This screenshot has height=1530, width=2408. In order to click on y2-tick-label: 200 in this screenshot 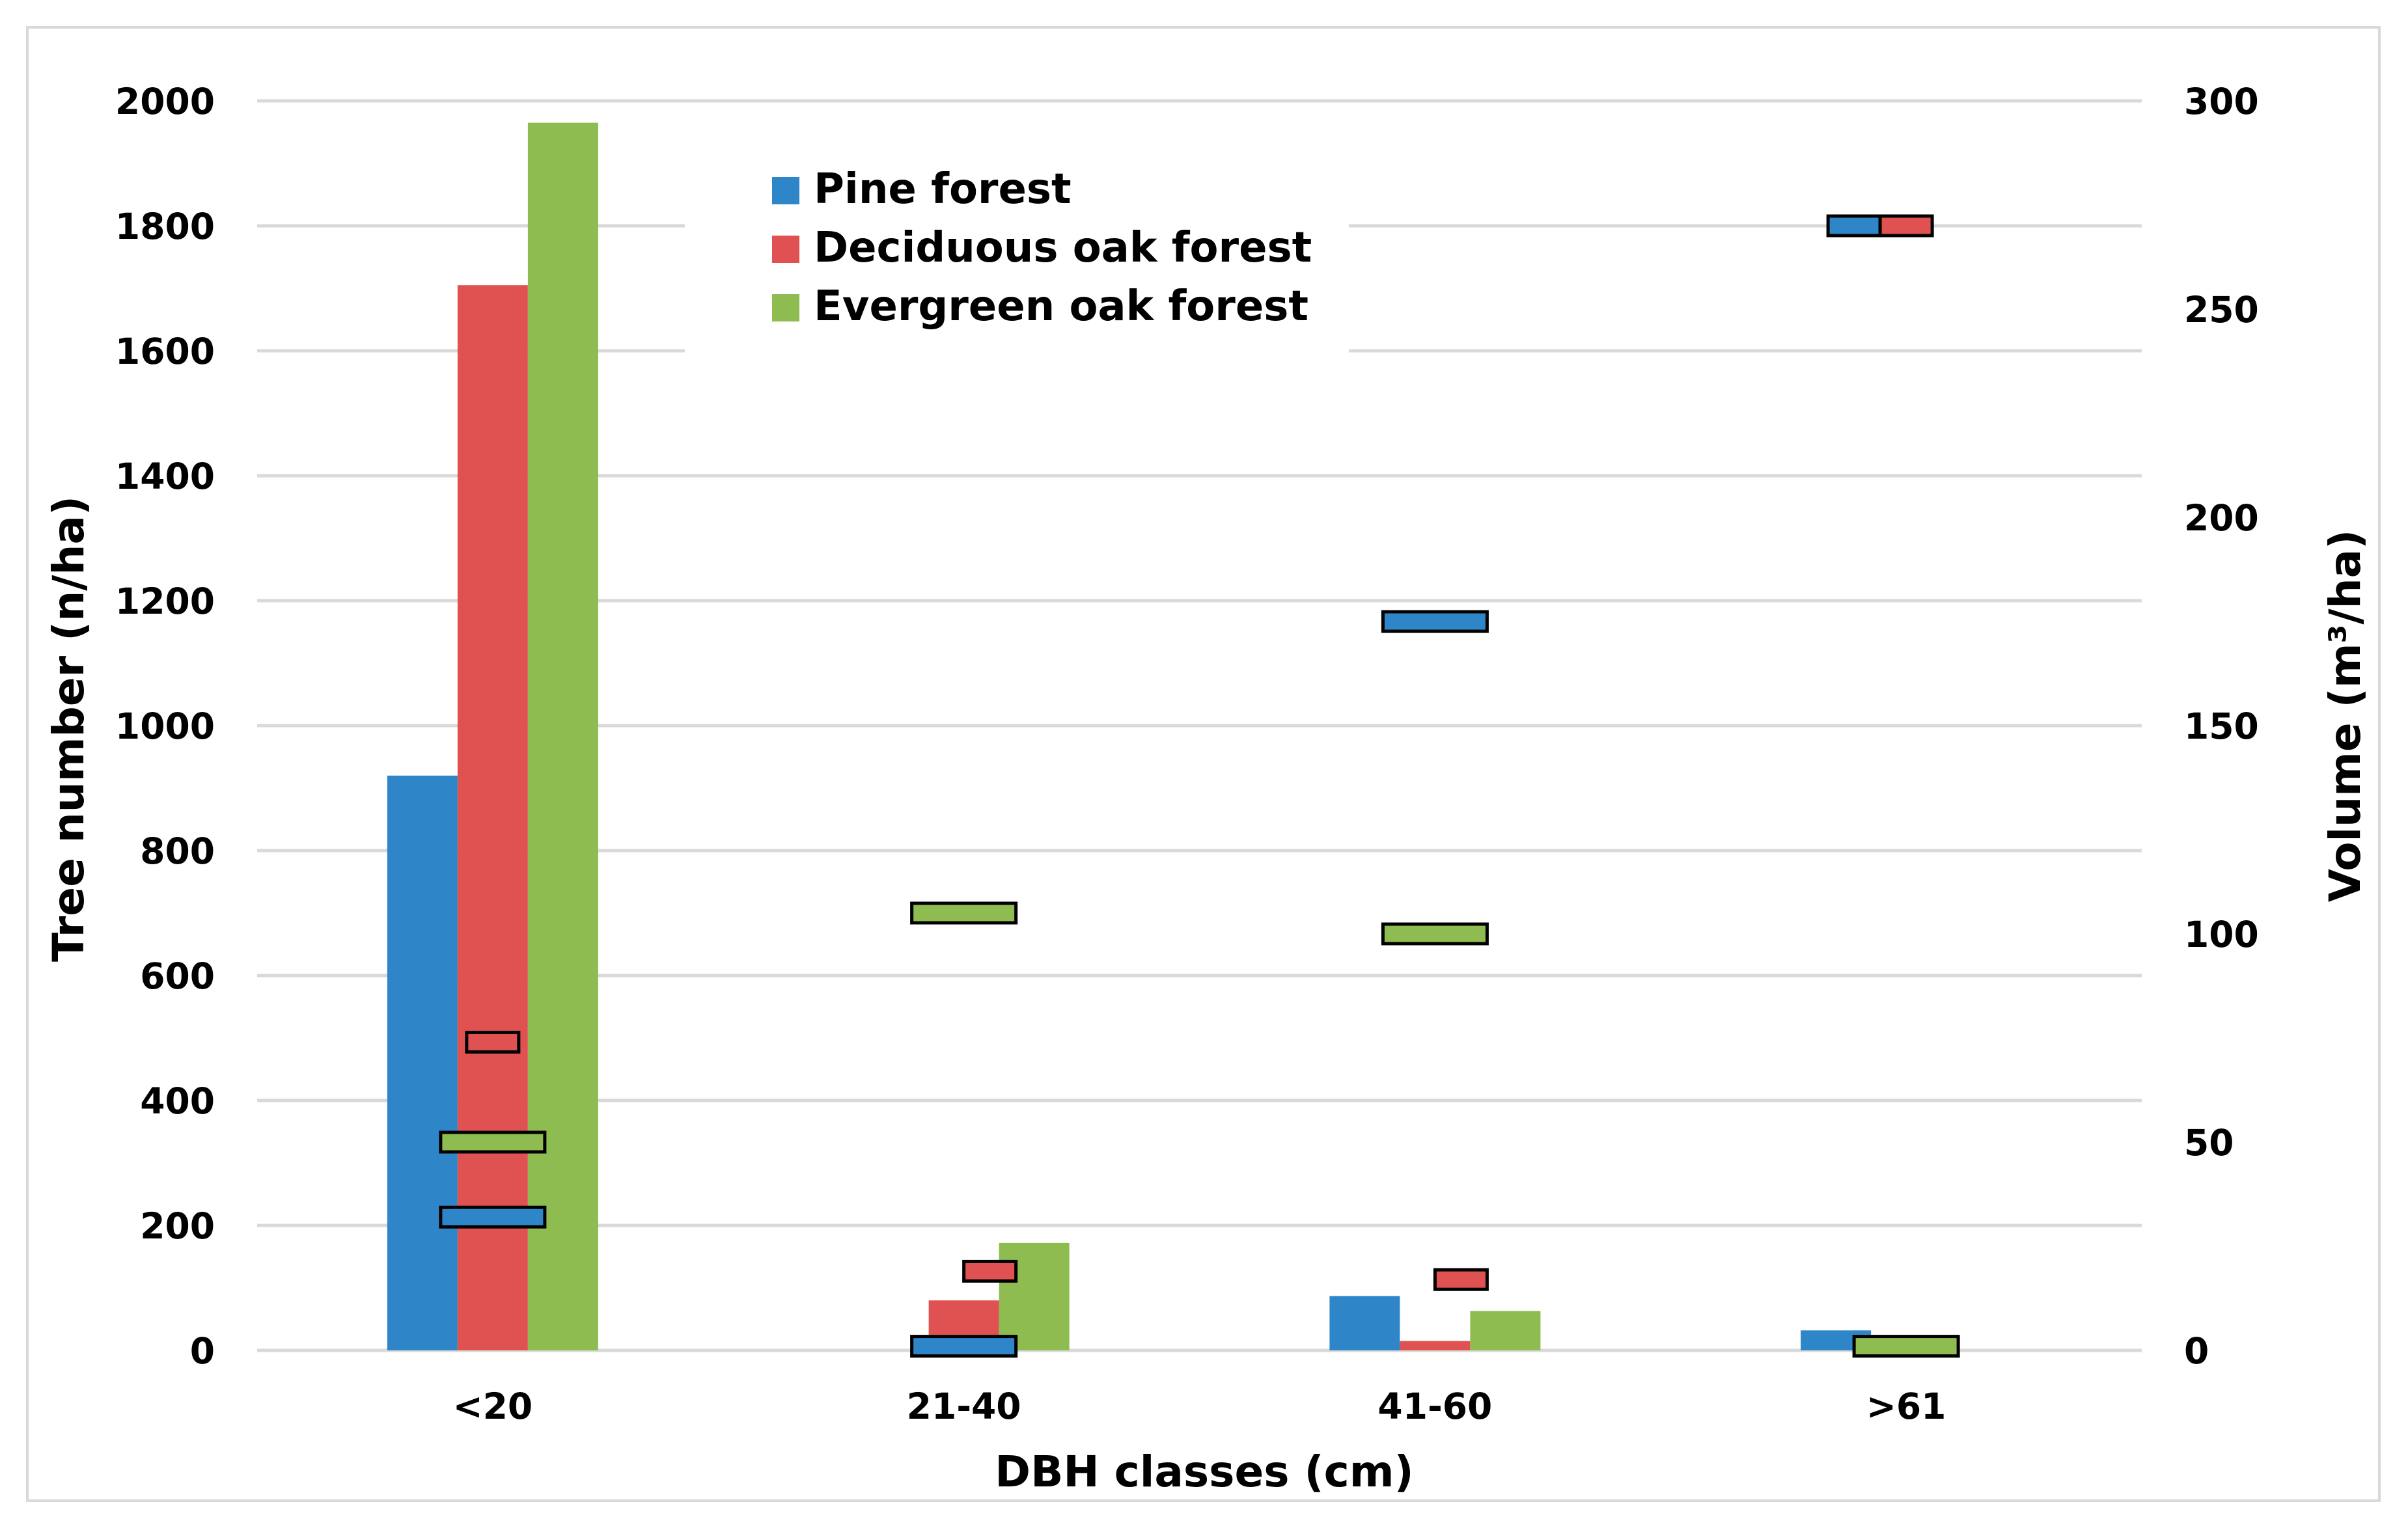, I will do `click(2221, 518)`.